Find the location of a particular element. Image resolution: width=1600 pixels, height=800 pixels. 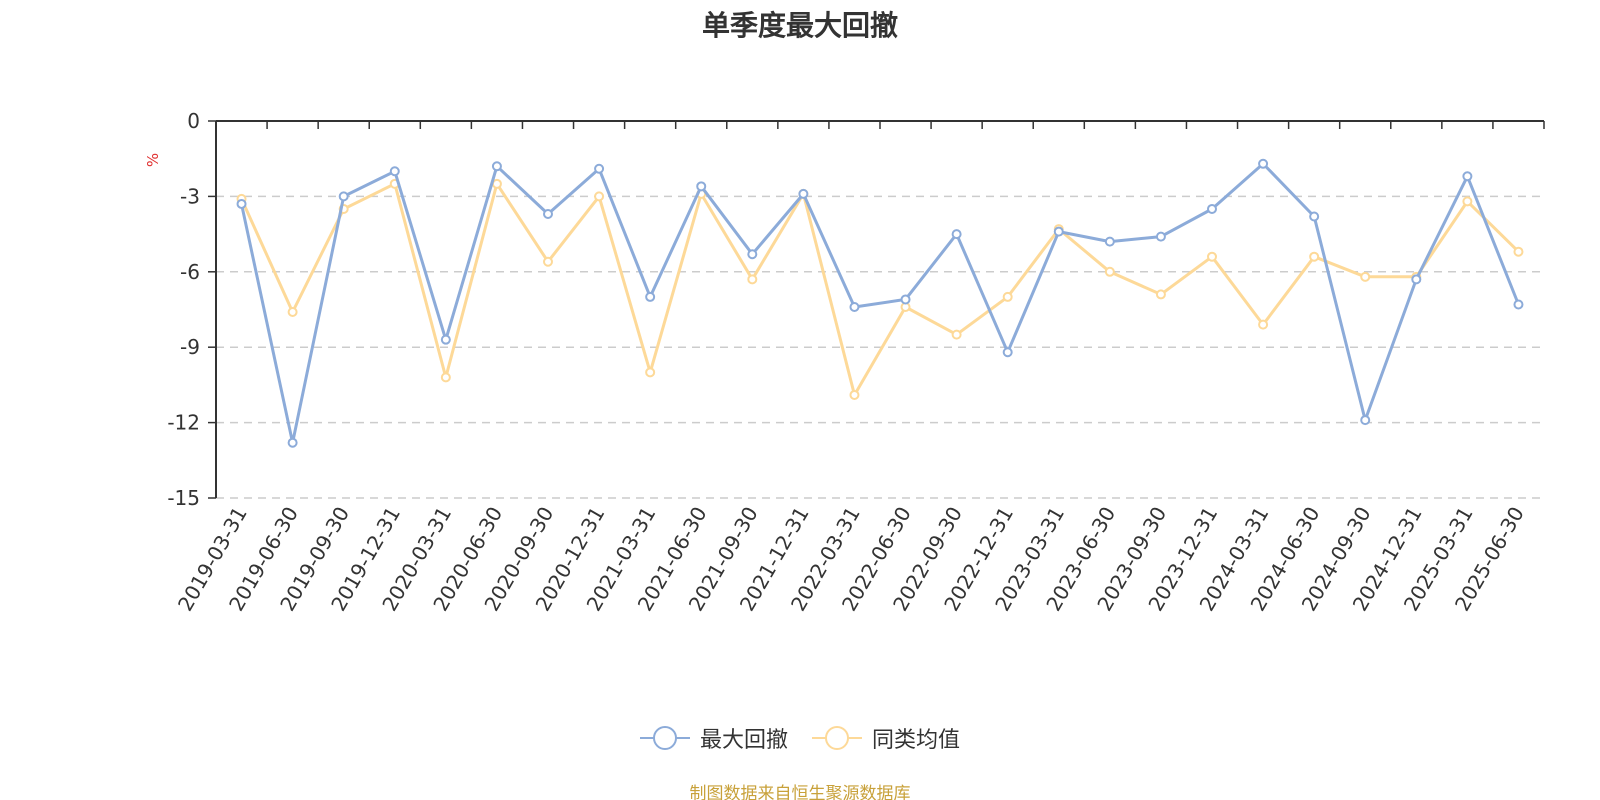

legend: 最大回撤 同类均值 is located at coordinates (800, 738).